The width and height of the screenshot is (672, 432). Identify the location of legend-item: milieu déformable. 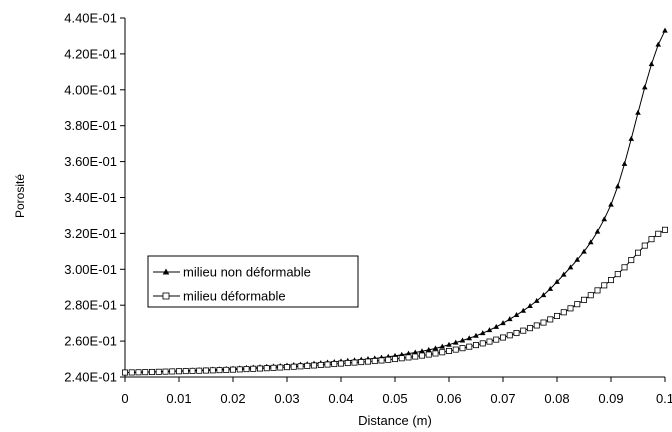
(219, 296).